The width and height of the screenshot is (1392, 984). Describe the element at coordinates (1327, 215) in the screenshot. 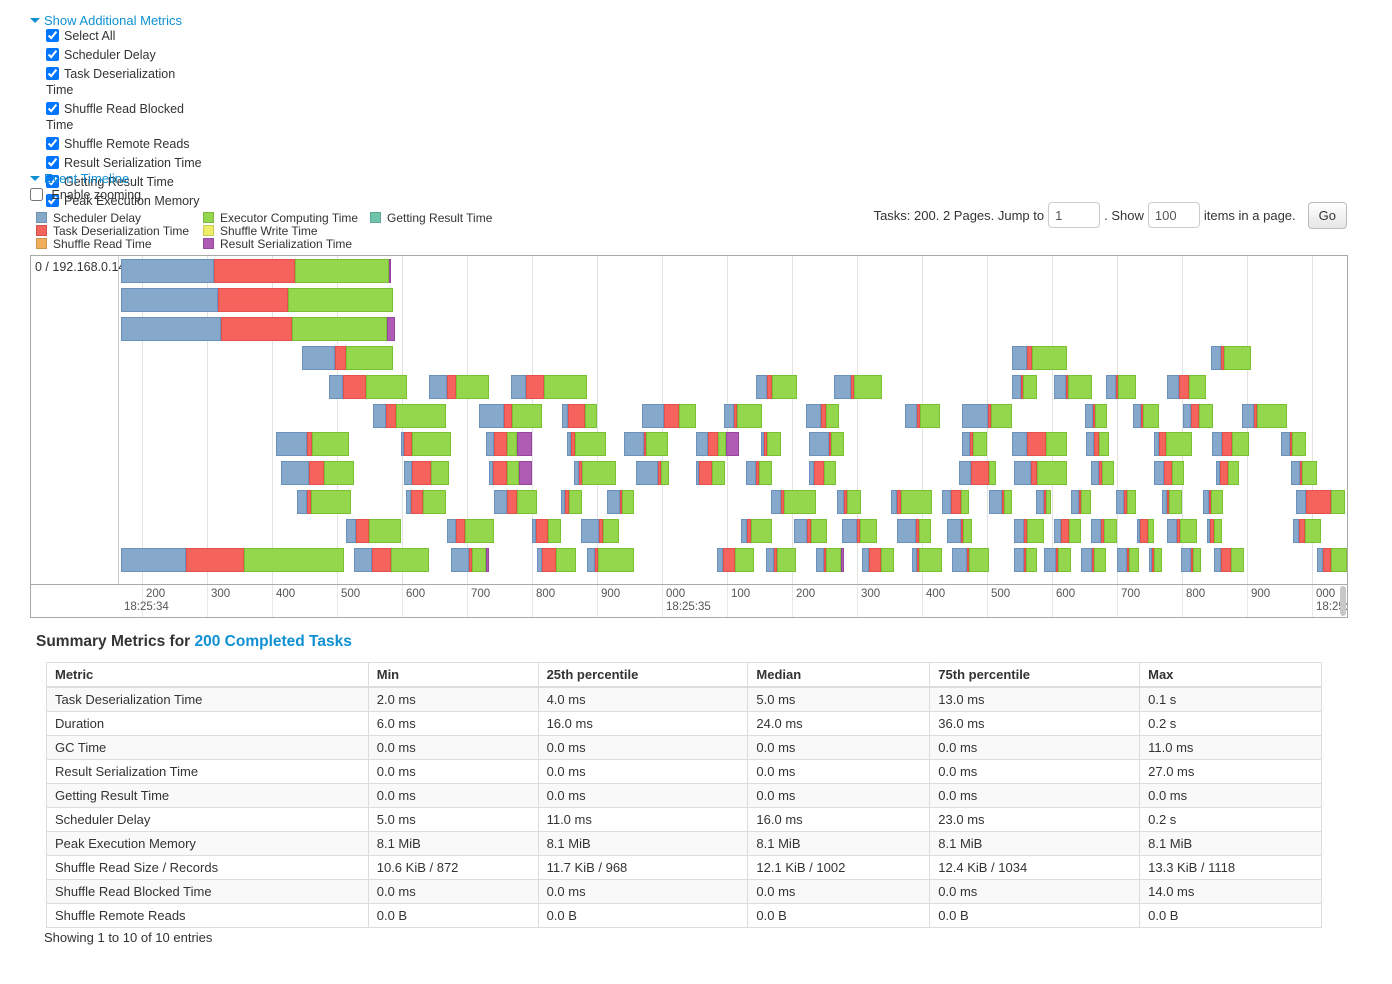

I see `go-button: Go` at that location.